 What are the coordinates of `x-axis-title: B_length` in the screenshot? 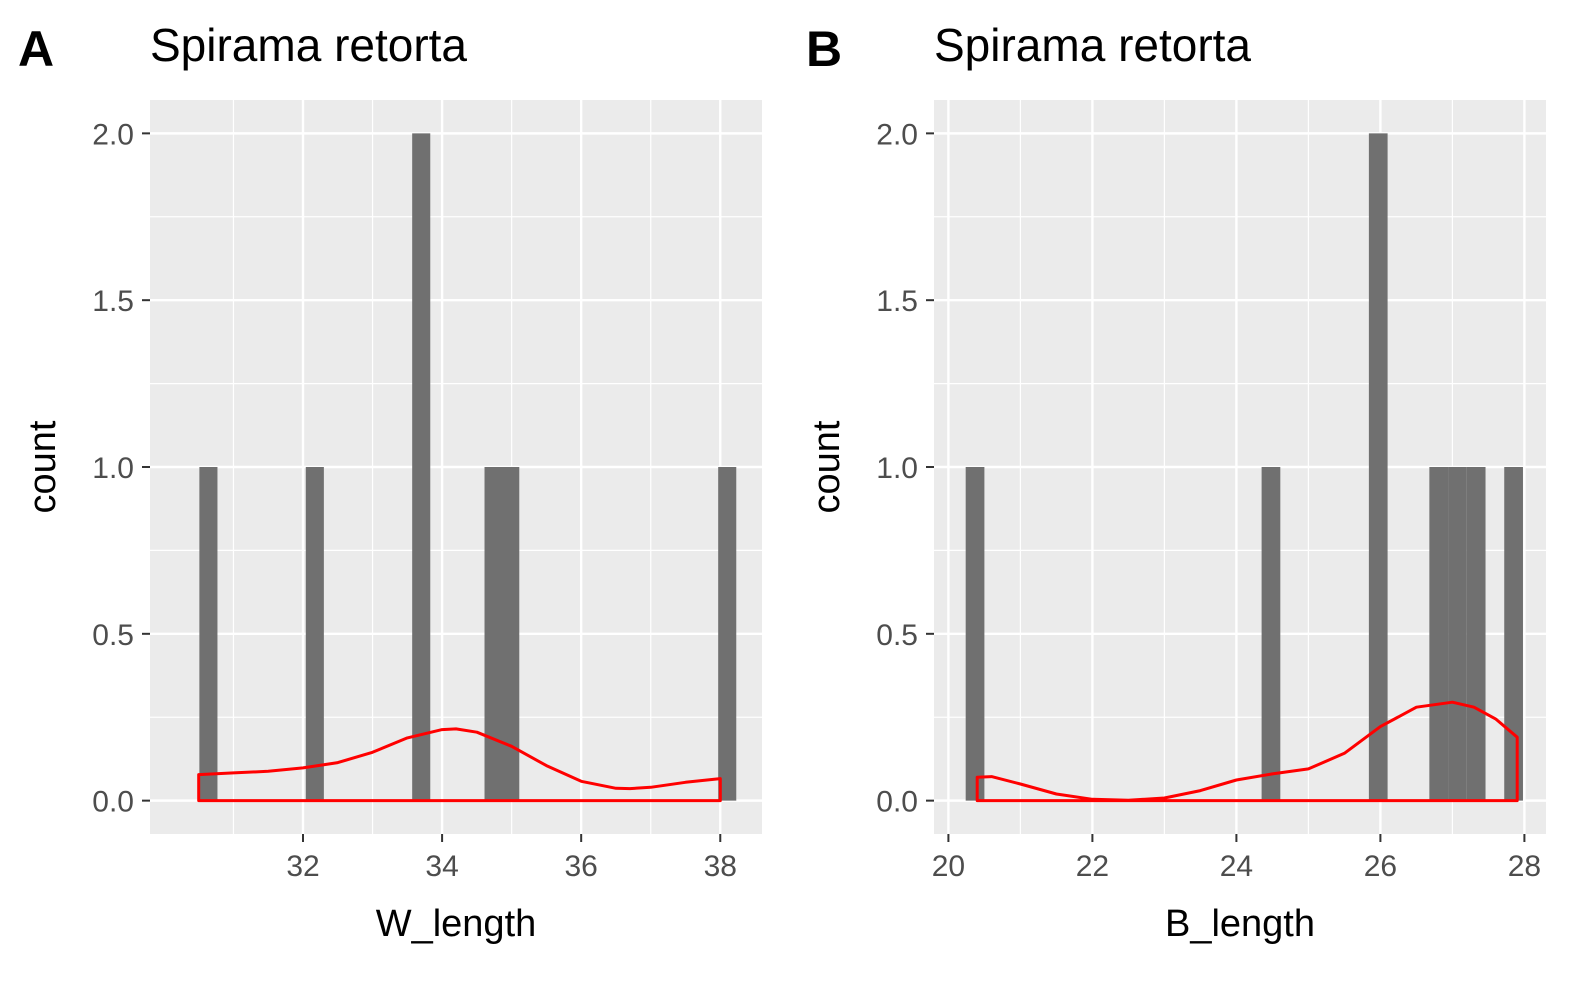 It's located at (1240, 924).